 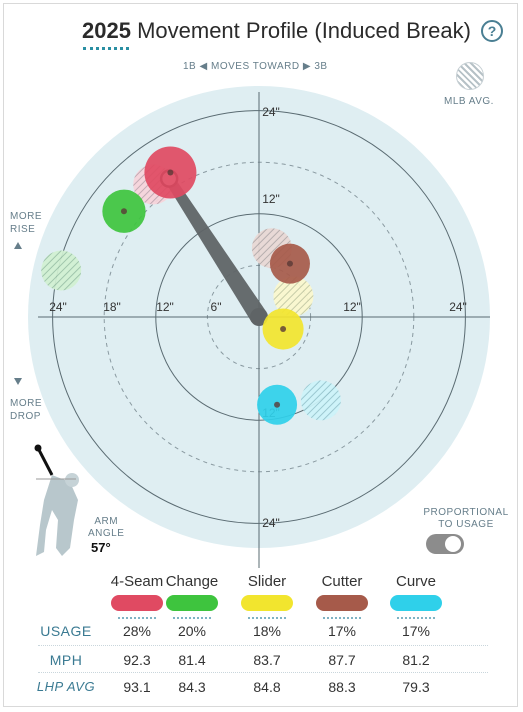 I want to click on triangle-right-icon: ▶, so click(x=307, y=66).